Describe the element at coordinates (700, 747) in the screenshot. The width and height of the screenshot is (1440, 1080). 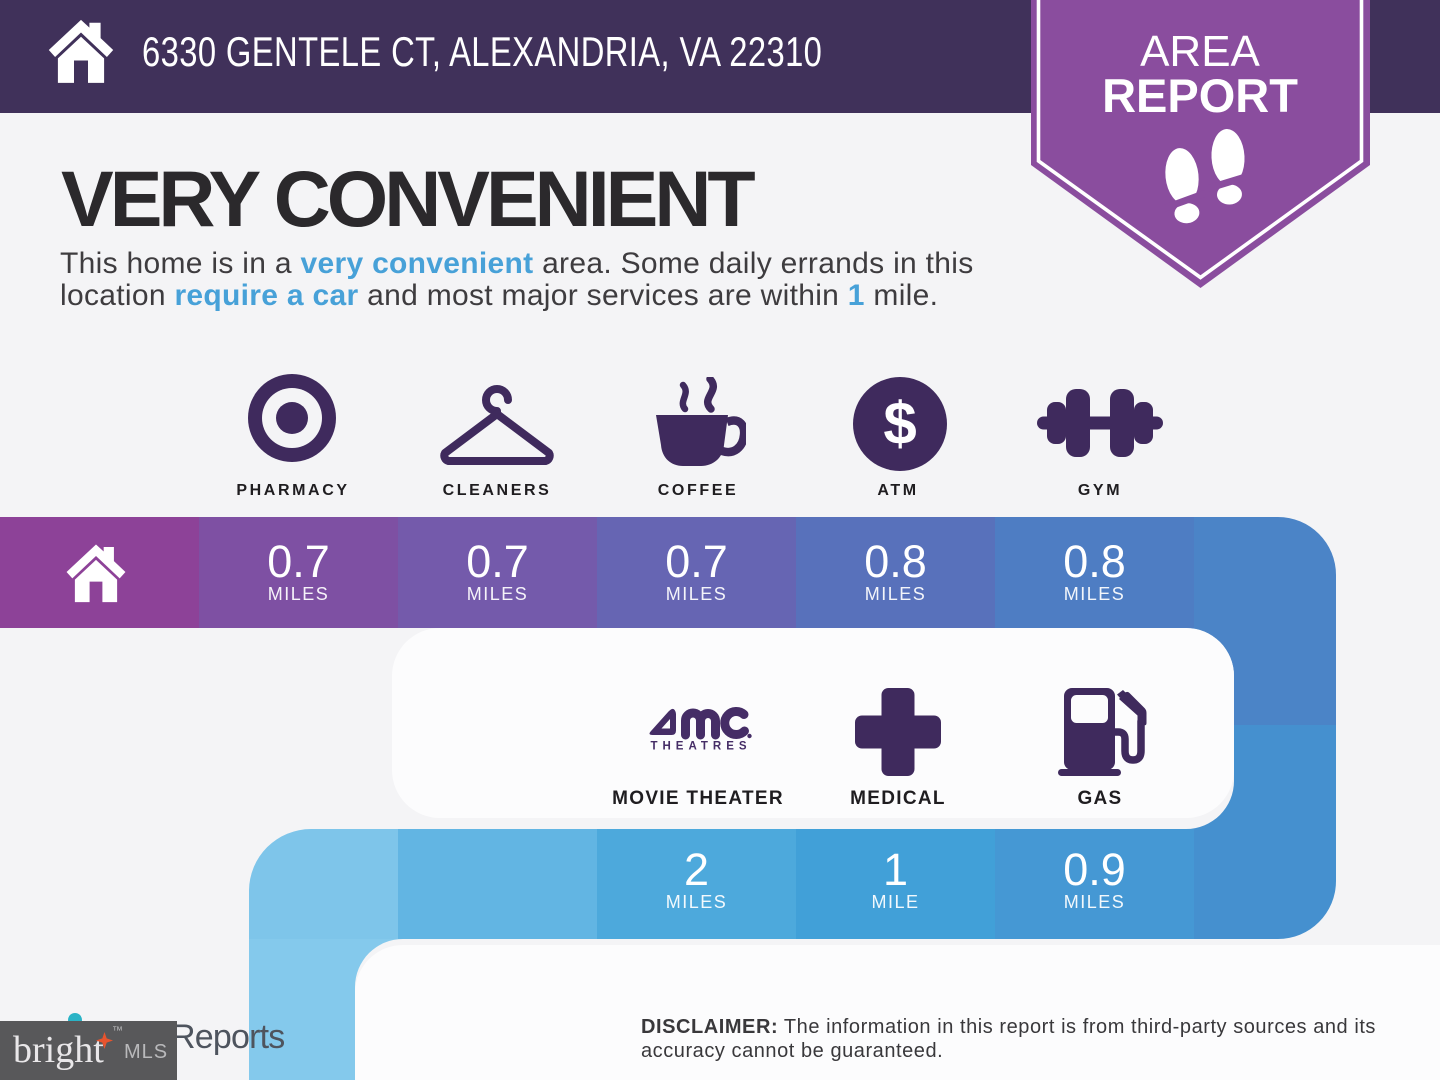
I see `svg-text: THEATRES` at that location.